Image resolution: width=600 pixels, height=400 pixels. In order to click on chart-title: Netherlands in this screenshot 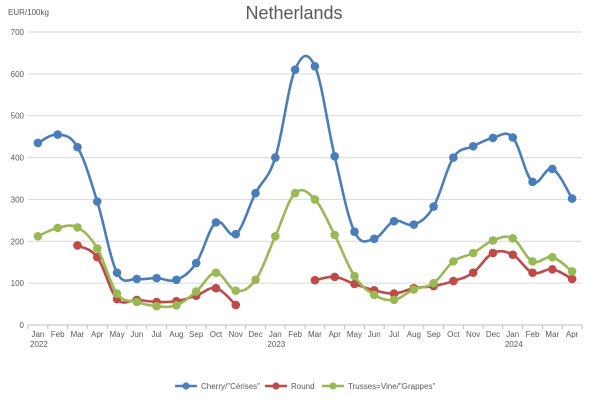, I will do `click(293, 13)`.